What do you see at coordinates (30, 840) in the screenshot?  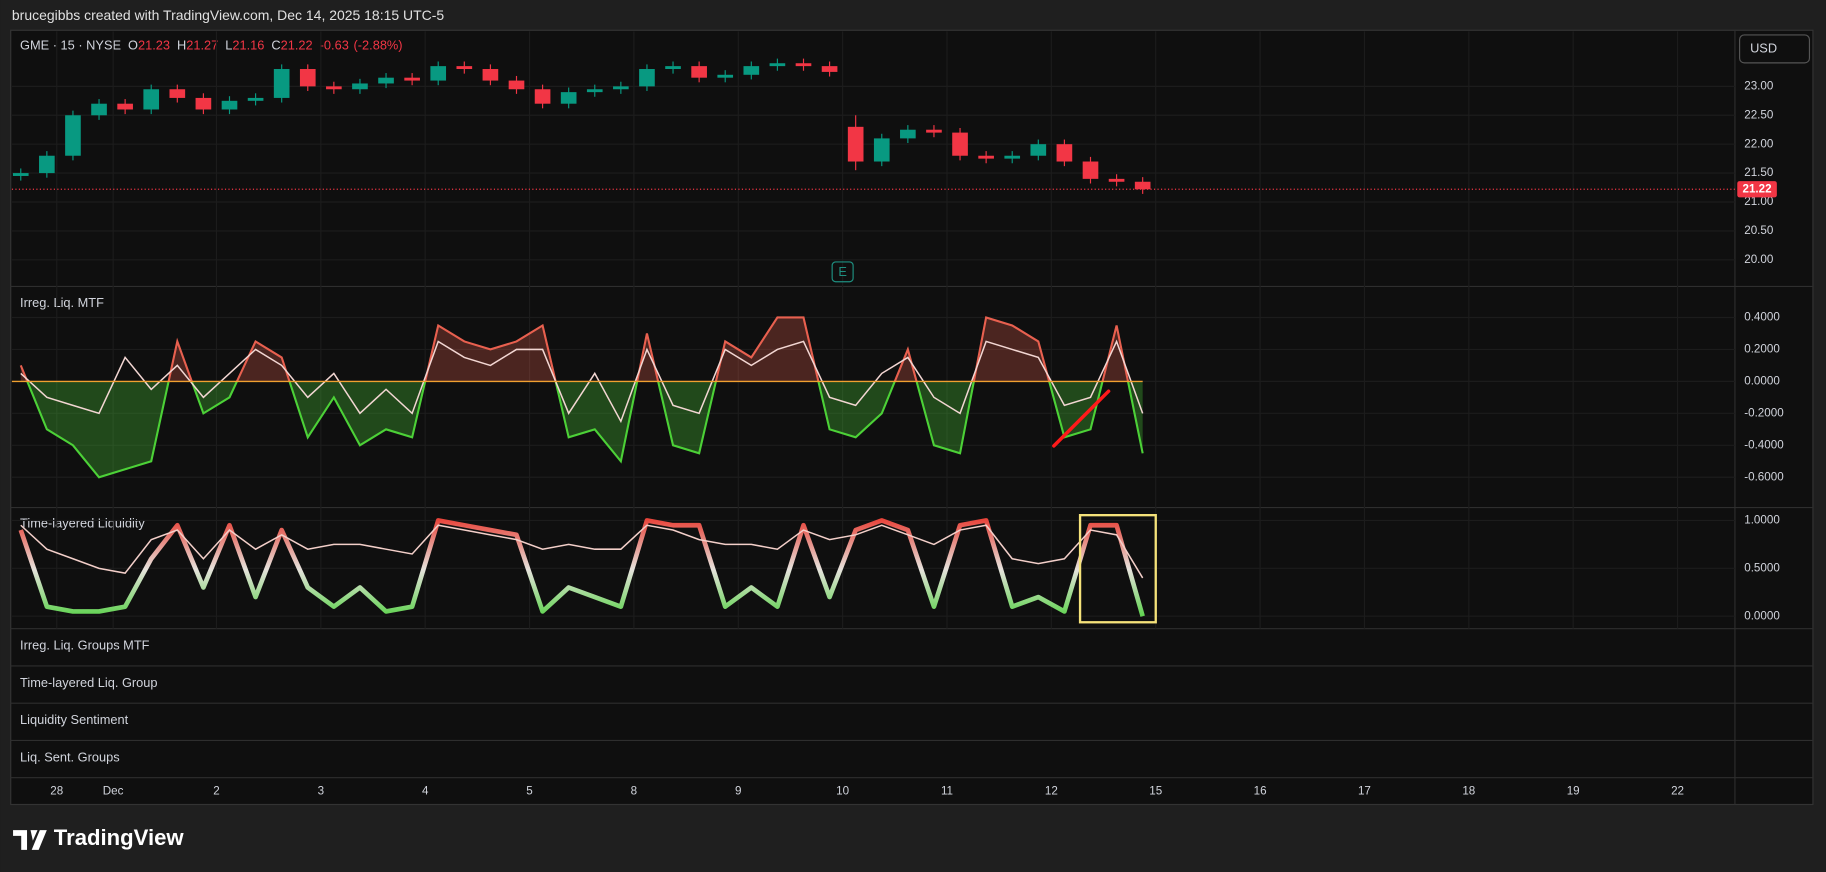 I see `logo-icon` at bounding box center [30, 840].